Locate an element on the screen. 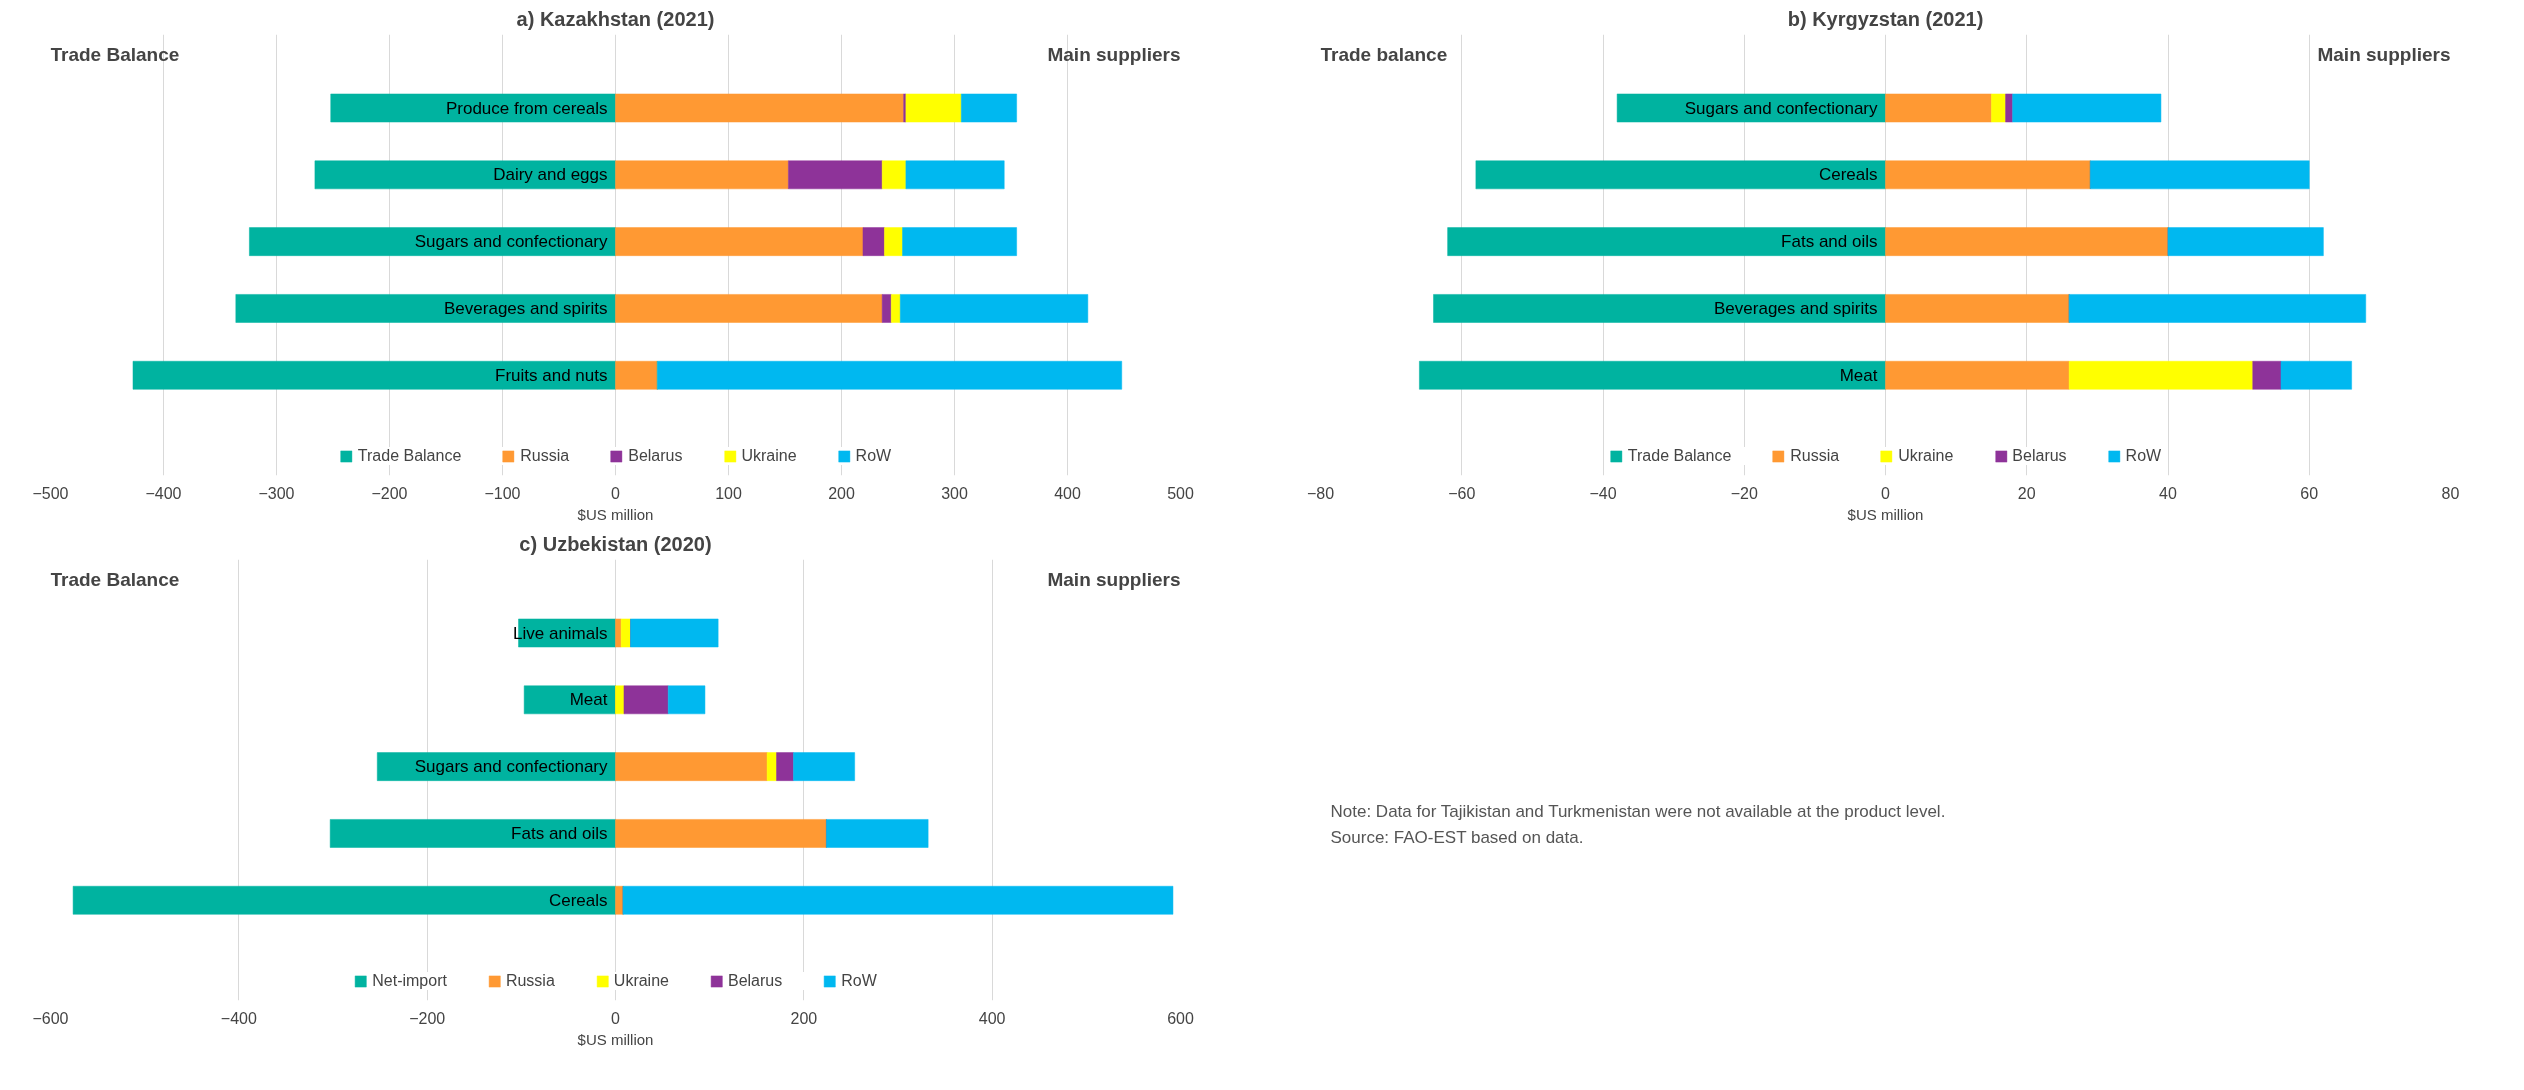 This screenshot has width=2524, height=1090. x-tick-label: 500 is located at coordinates (1180, 493).